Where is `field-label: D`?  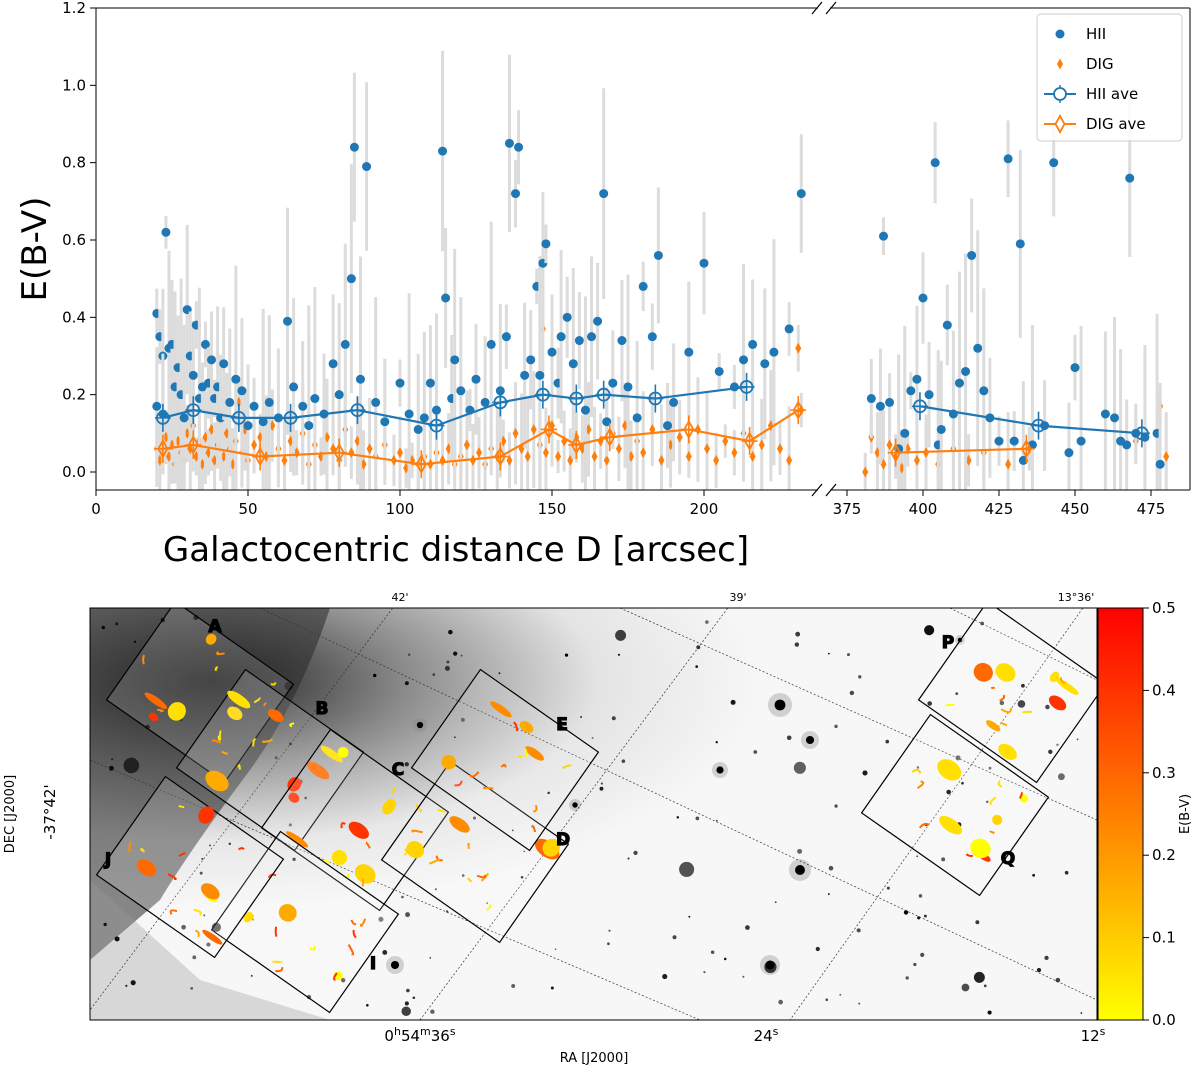
field-label: D is located at coordinates (563, 840).